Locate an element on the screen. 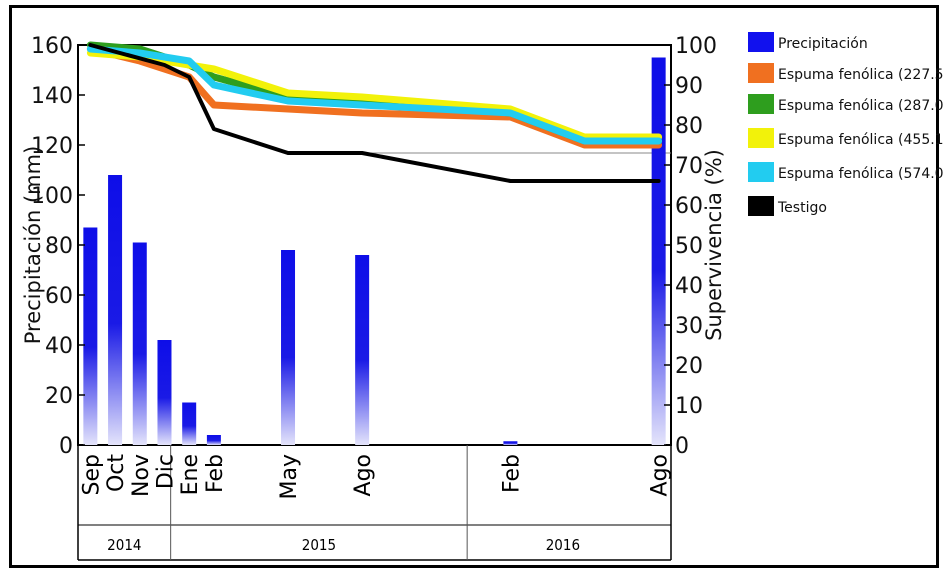 Image resolution: width=946 pixels, height=574 pixels. y-tick-label: 80 is located at coordinates (59, 246).